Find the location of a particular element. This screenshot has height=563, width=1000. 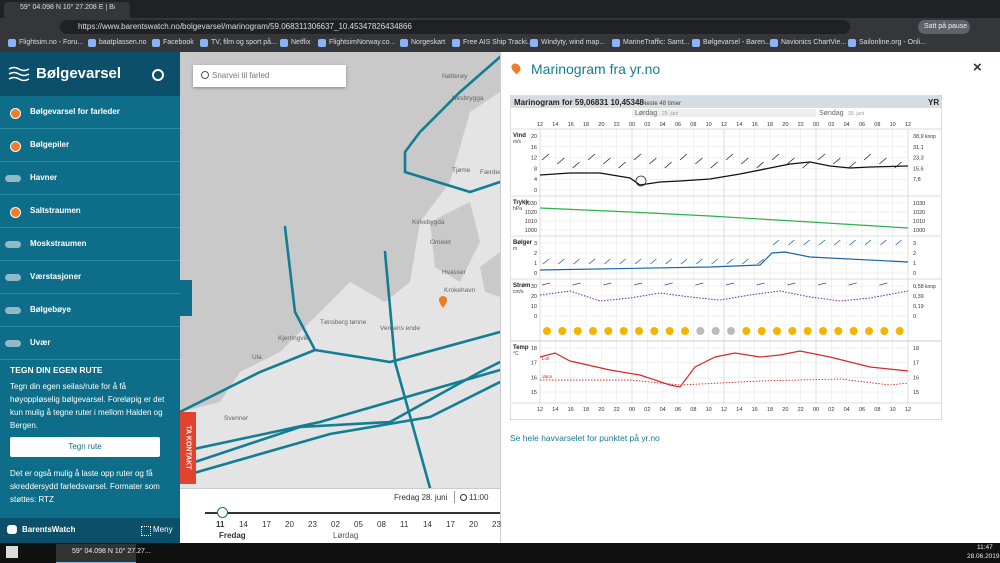

row-label: Trykk is located at coordinates (521, 203).